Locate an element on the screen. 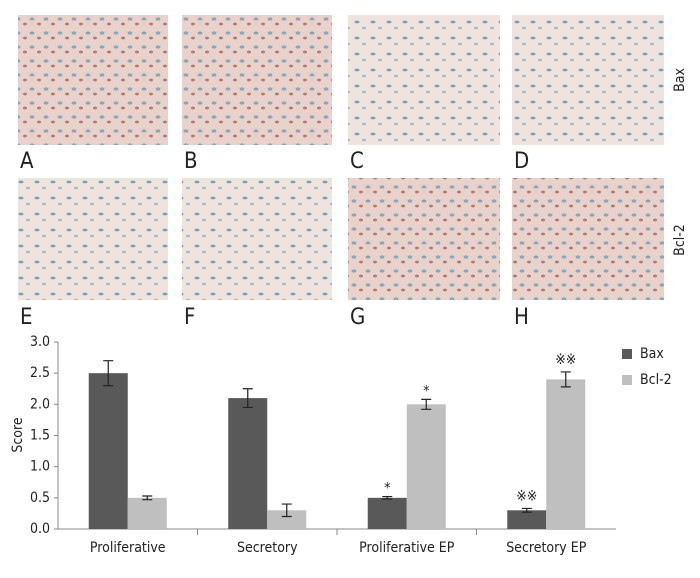 The width and height of the screenshot is (700, 578). x-tick-label: Secretory is located at coordinates (267, 548).